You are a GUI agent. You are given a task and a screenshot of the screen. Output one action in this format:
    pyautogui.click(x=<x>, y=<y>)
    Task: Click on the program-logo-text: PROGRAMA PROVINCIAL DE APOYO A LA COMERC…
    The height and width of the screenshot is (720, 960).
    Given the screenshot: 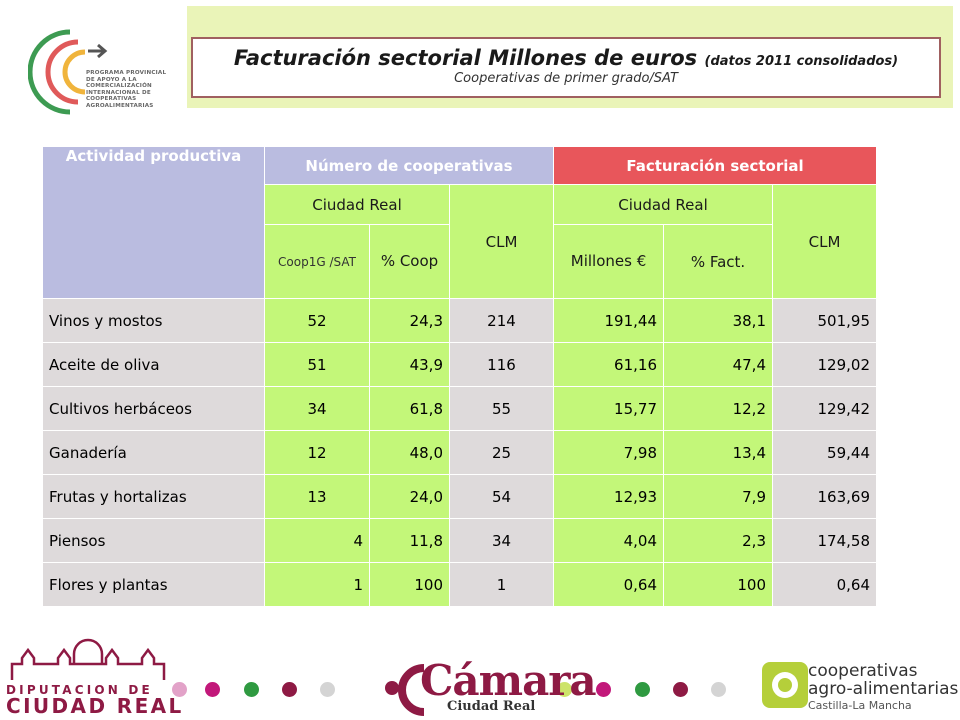 What is the action you would take?
    pyautogui.click(x=126, y=90)
    